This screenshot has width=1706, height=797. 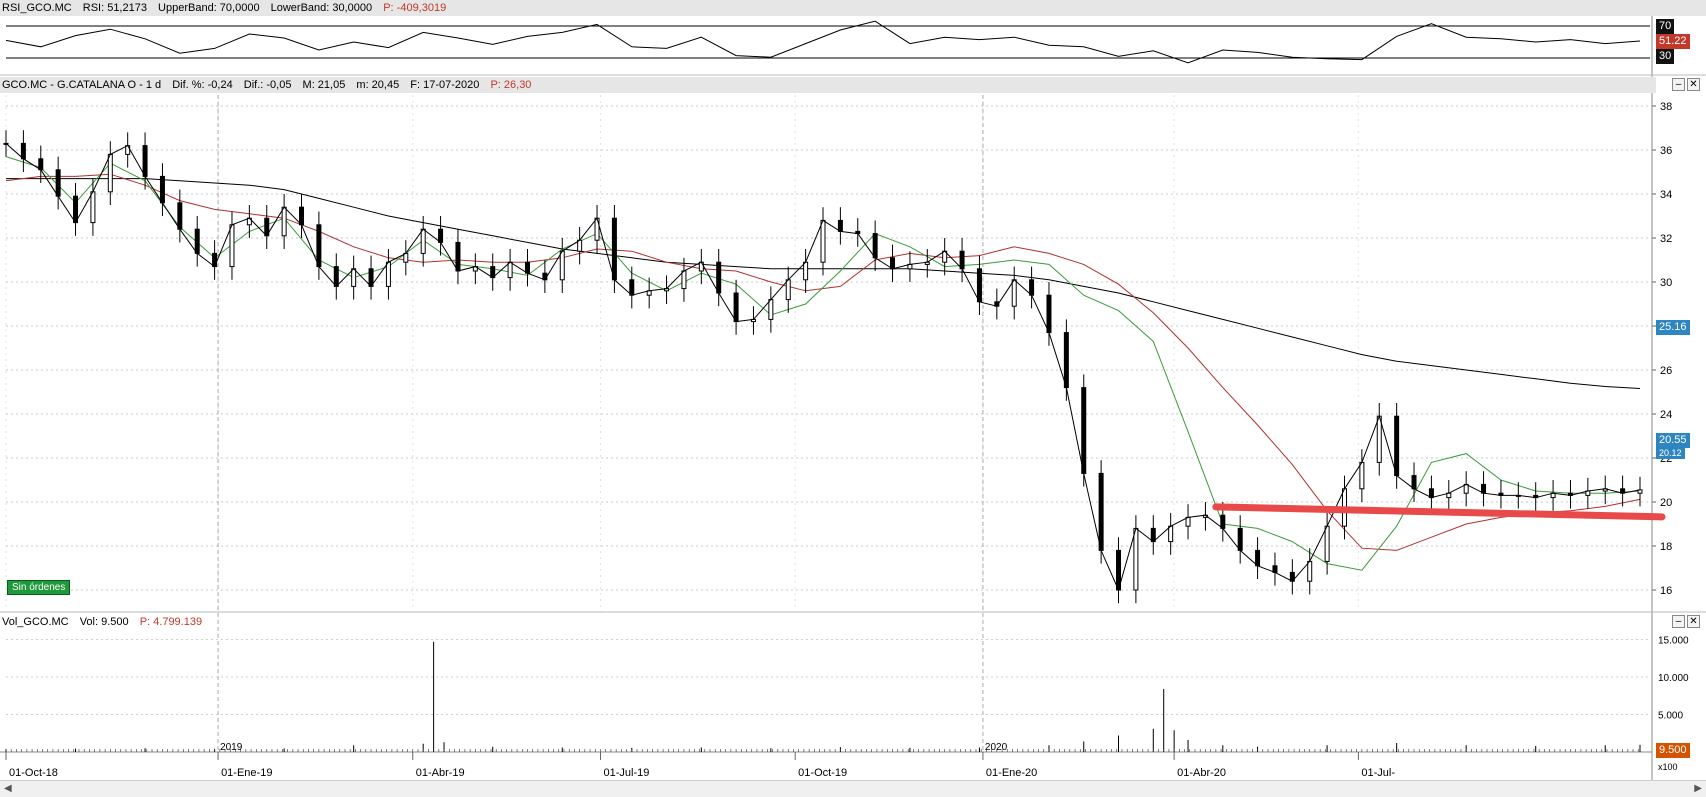 I want to click on price-p: P: 26,30, so click(x=511, y=85).